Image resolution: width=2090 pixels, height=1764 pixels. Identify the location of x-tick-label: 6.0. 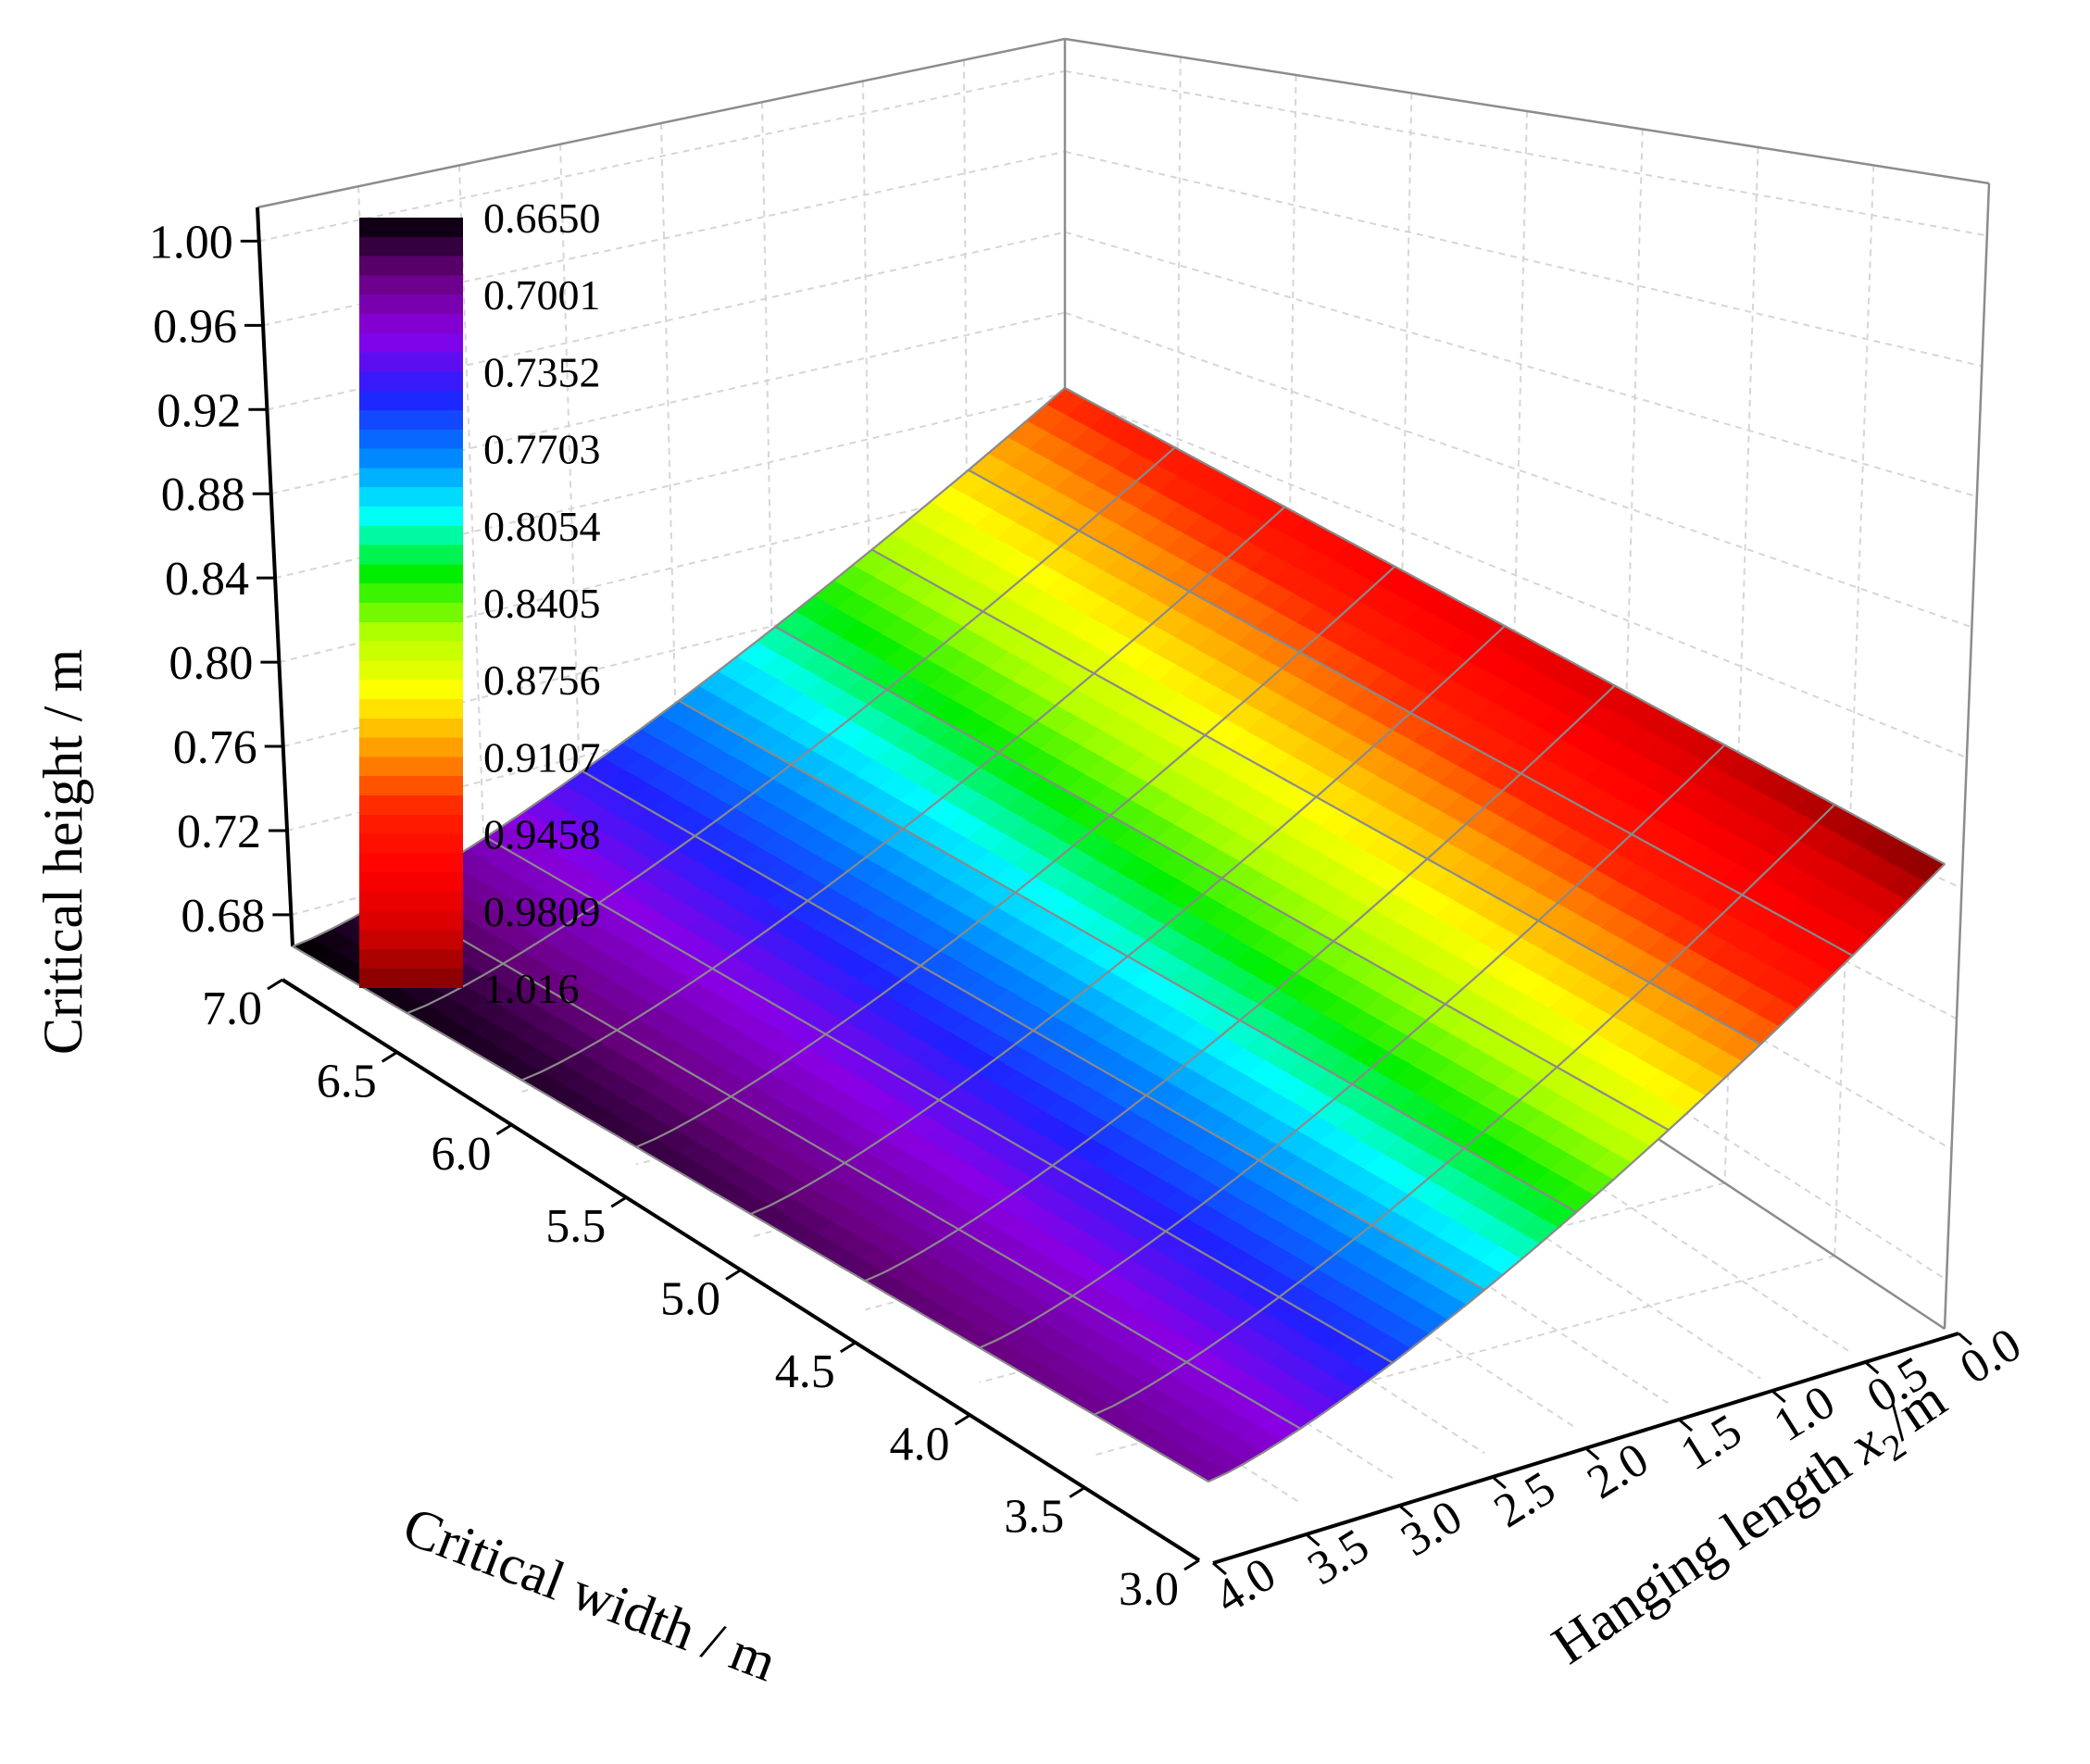
(462, 1154).